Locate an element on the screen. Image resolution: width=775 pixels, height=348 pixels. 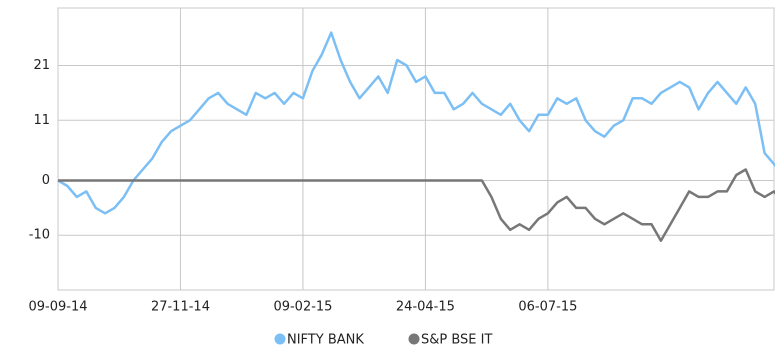
legend-label: S&P BSE IT is located at coordinates (456, 340).